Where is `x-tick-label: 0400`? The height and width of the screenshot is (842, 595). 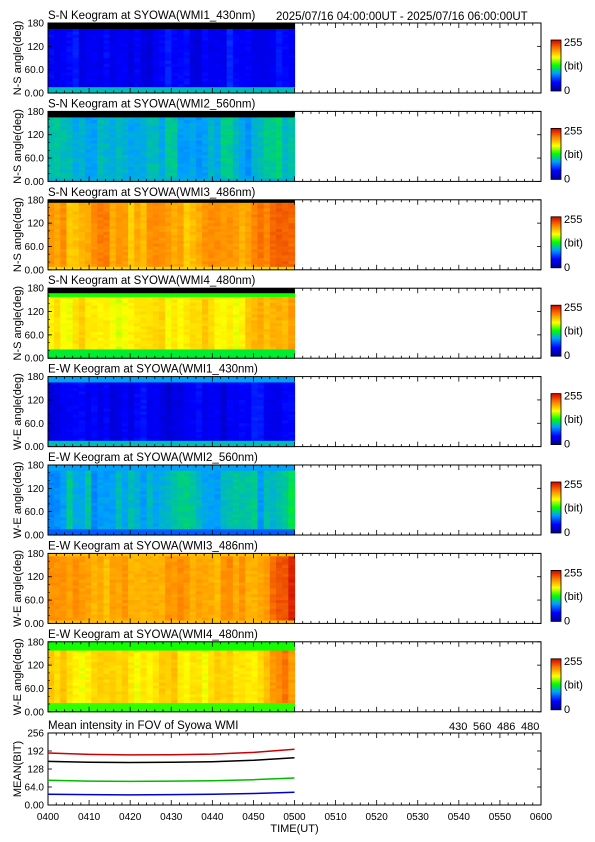
x-tick-label: 0400 is located at coordinates (48, 817).